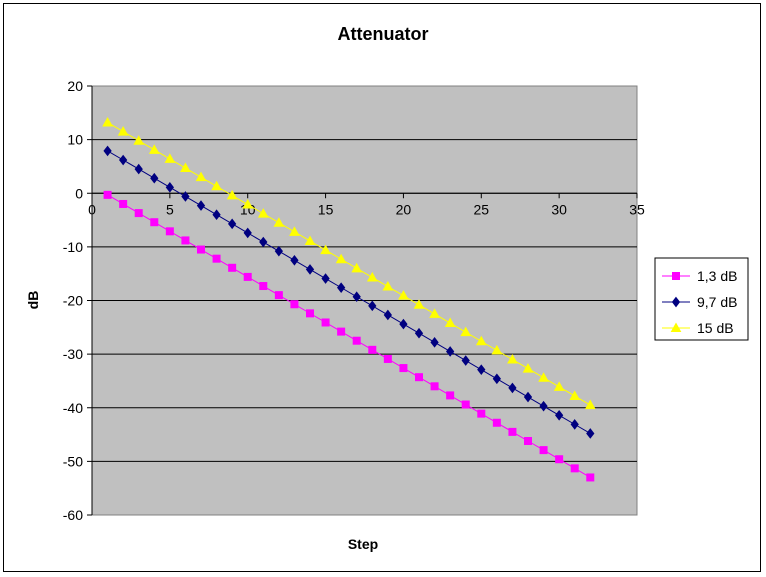  Describe the element at coordinates (79, 193) in the screenshot. I see `y-tick-label: 0` at that location.